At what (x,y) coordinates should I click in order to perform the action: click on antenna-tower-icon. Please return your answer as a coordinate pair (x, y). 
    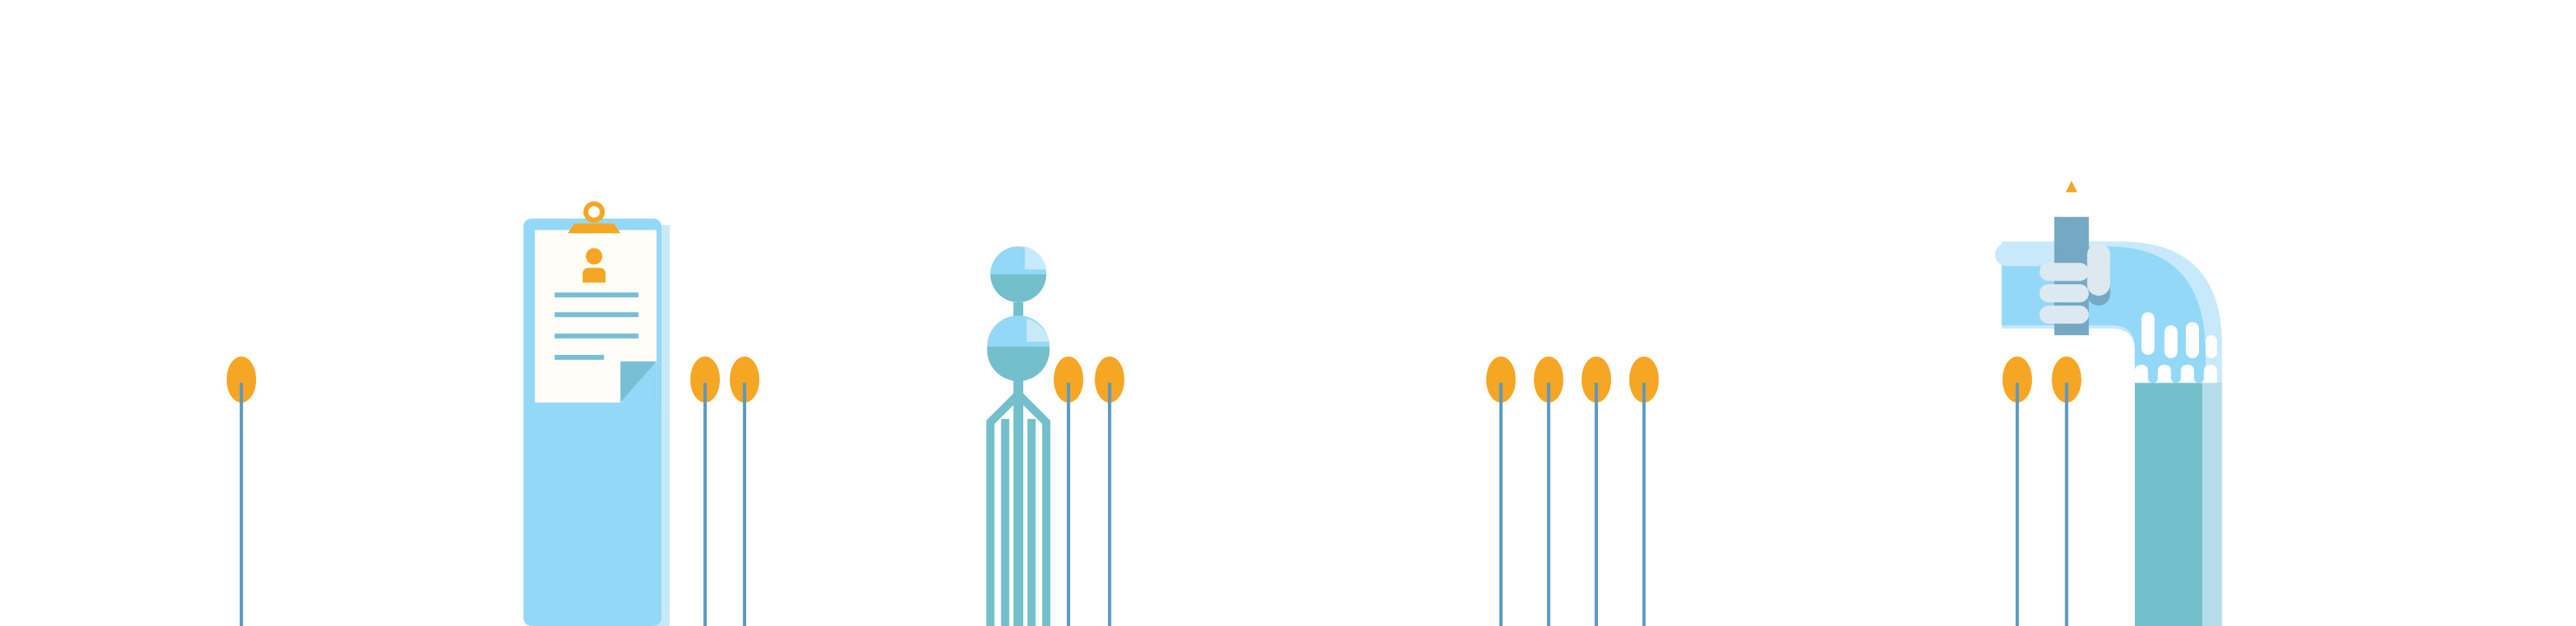
    Looking at the image, I should click on (1019, 436).